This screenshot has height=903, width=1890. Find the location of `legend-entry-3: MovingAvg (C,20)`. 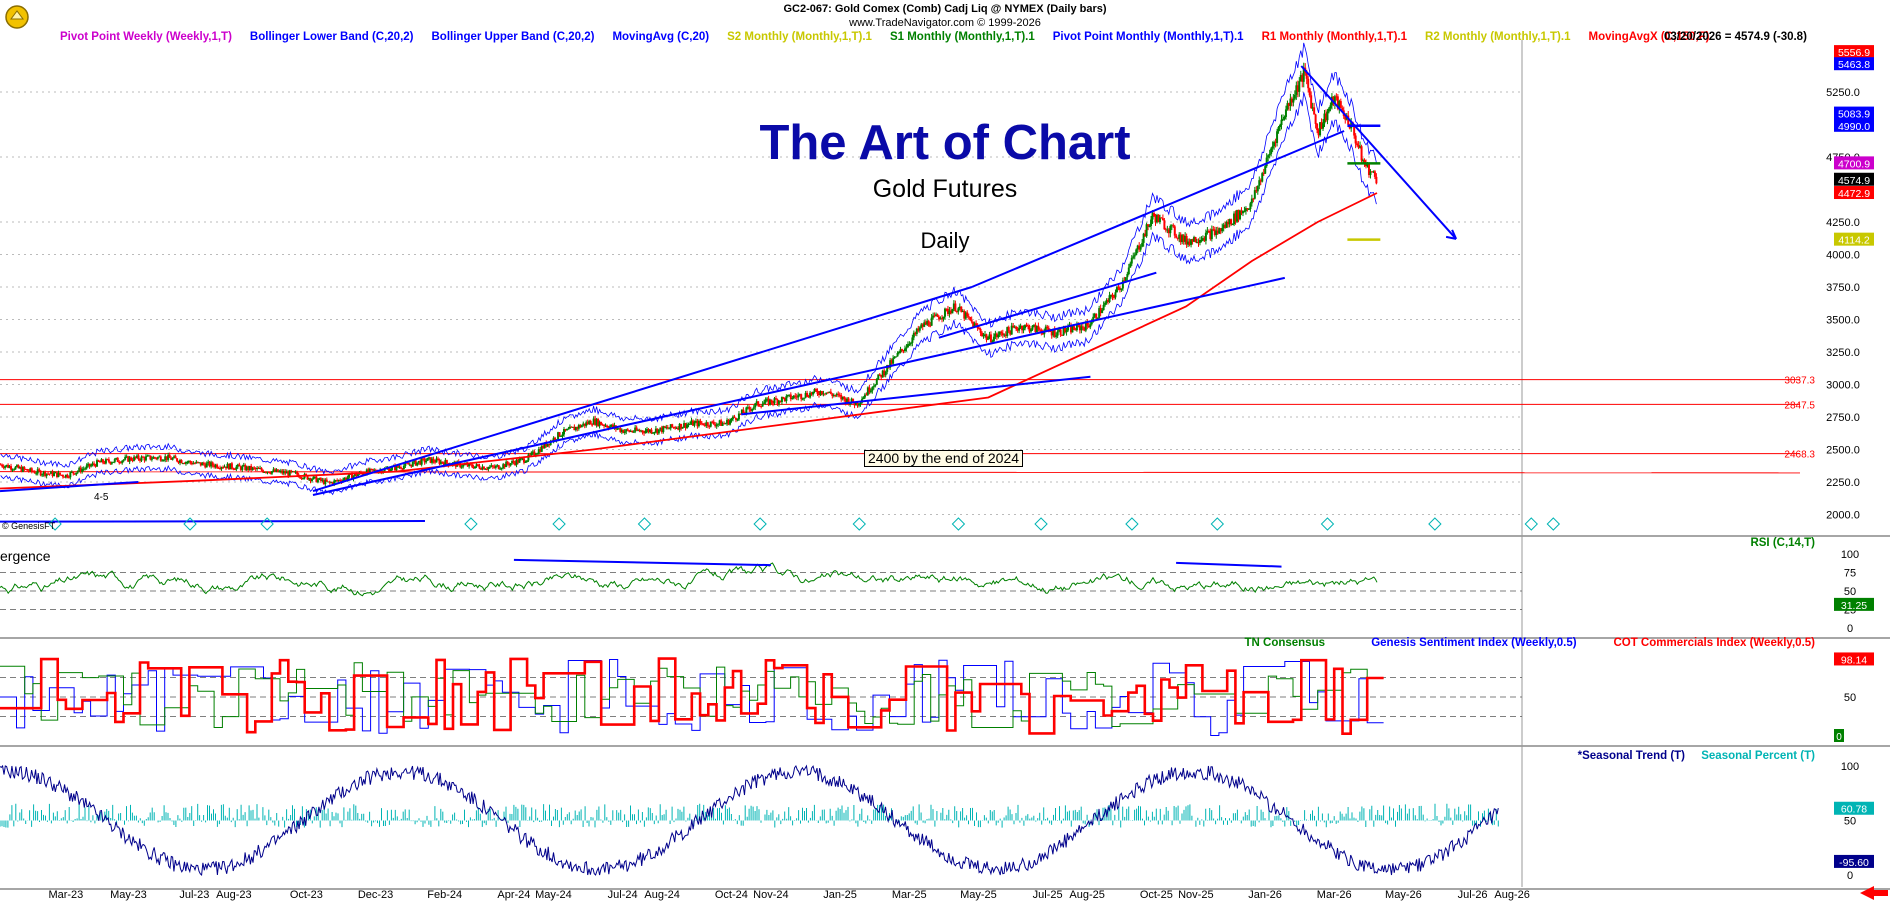

legend-entry-3: MovingAvg (C,20) is located at coordinates (661, 37).